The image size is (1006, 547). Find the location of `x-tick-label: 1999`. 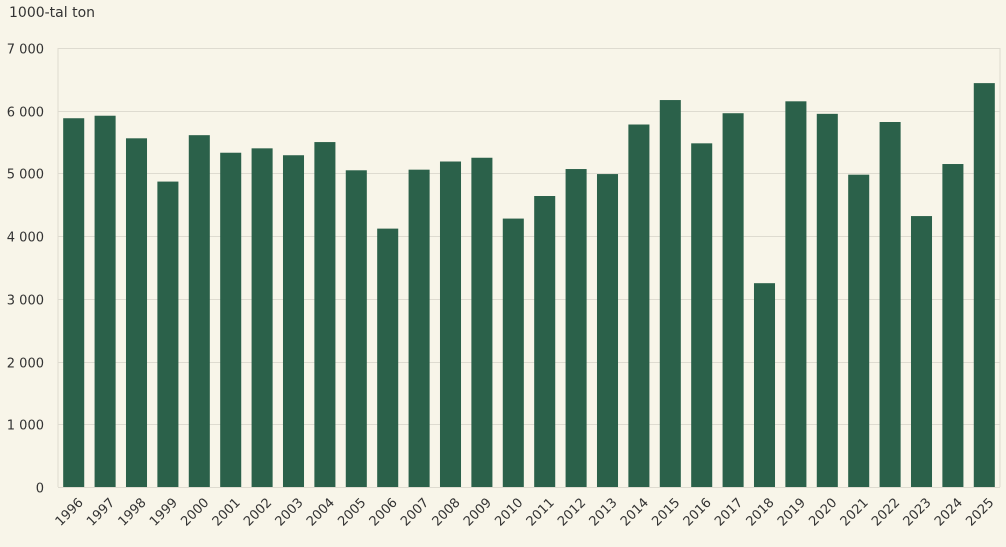

x-tick-label: 1999 is located at coordinates (164, 512).